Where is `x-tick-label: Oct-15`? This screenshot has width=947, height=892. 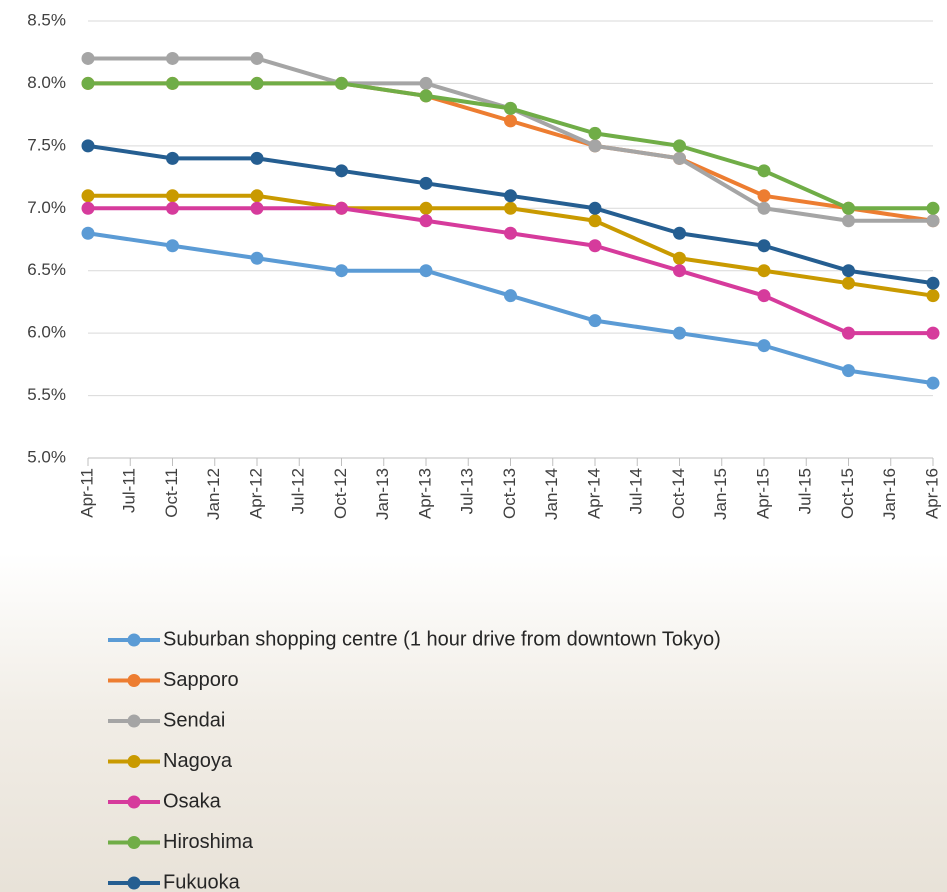 x-tick-label: Oct-15 is located at coordinates (847, 493).